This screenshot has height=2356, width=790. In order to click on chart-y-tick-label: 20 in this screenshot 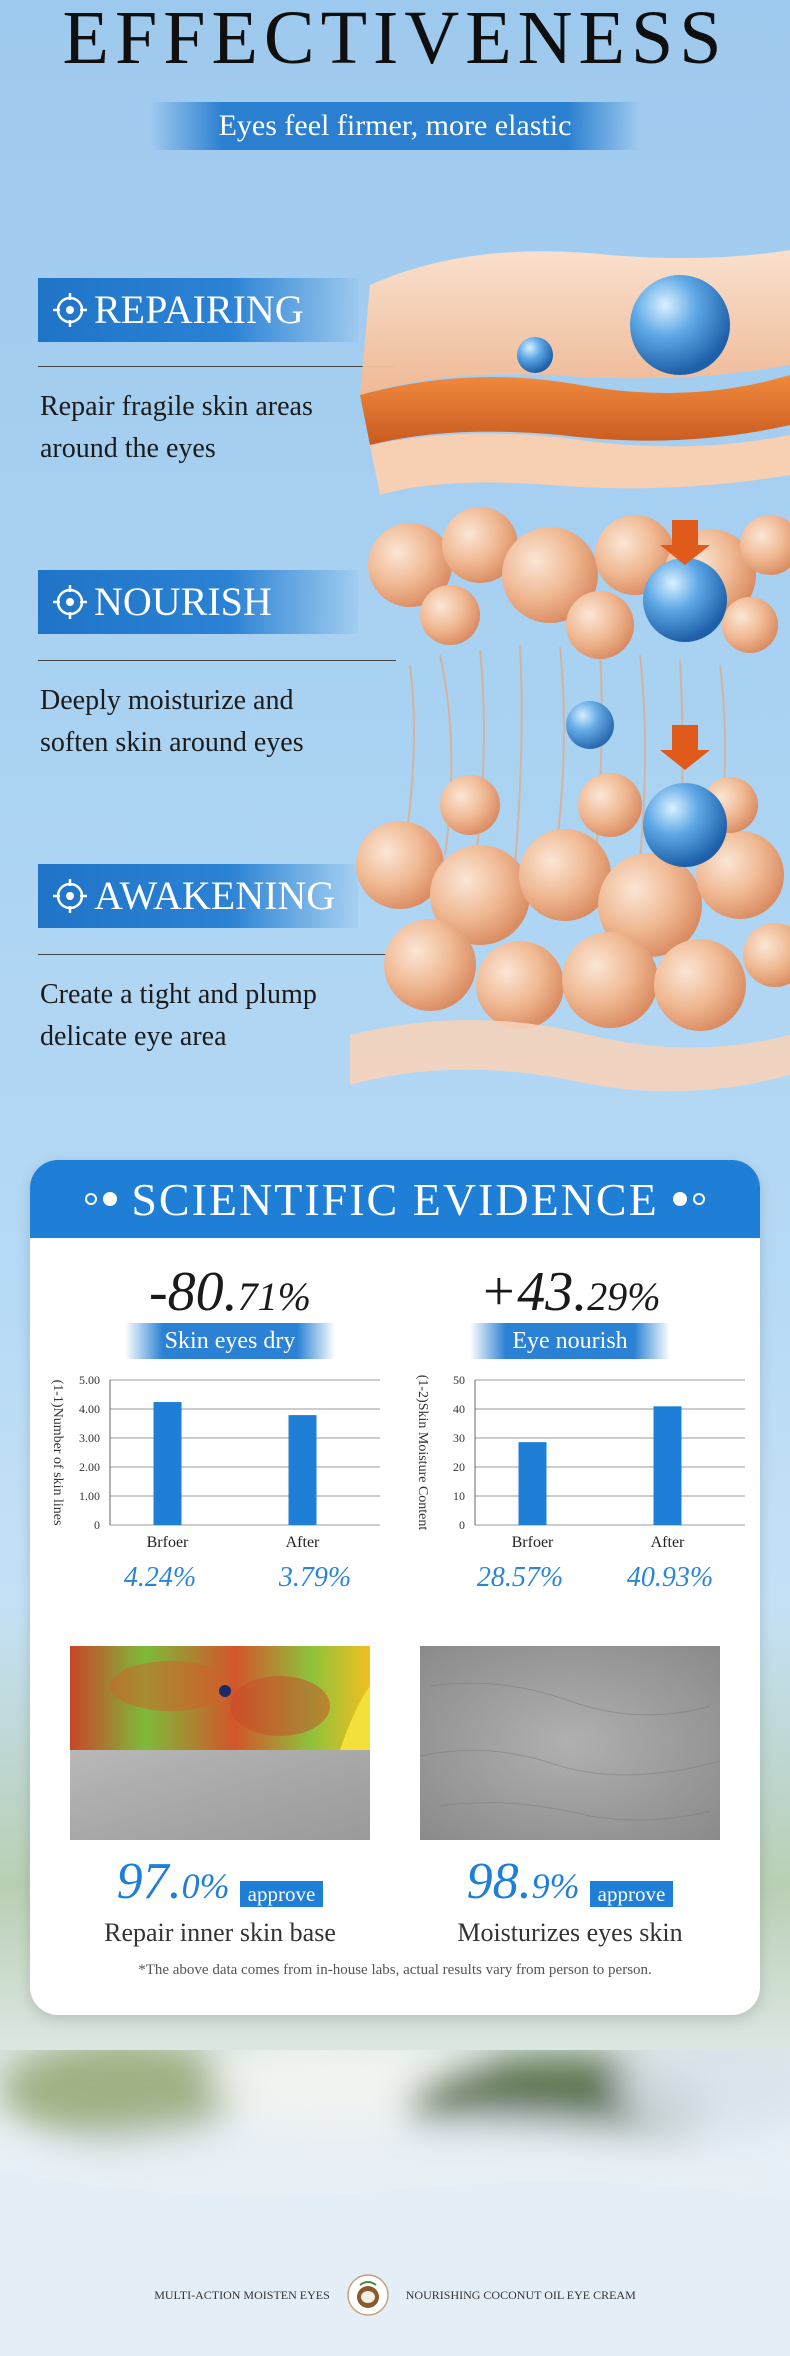, I will do `click(459, 1467)`.